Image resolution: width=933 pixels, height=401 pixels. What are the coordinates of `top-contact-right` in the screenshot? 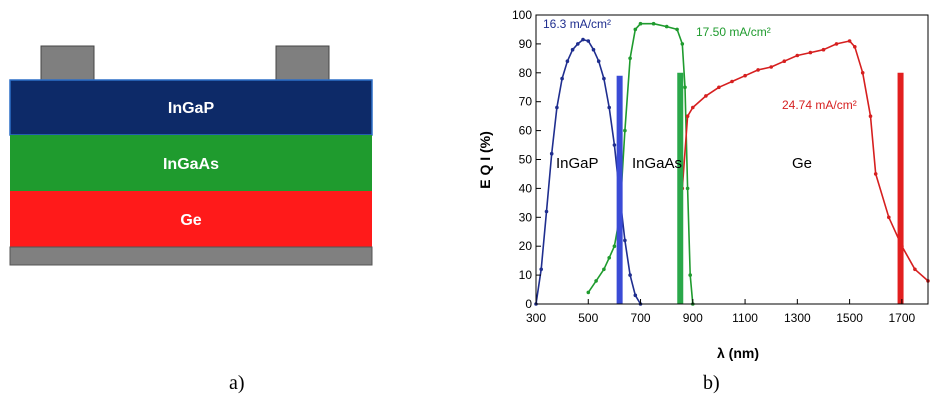 It's located at (302, 63).